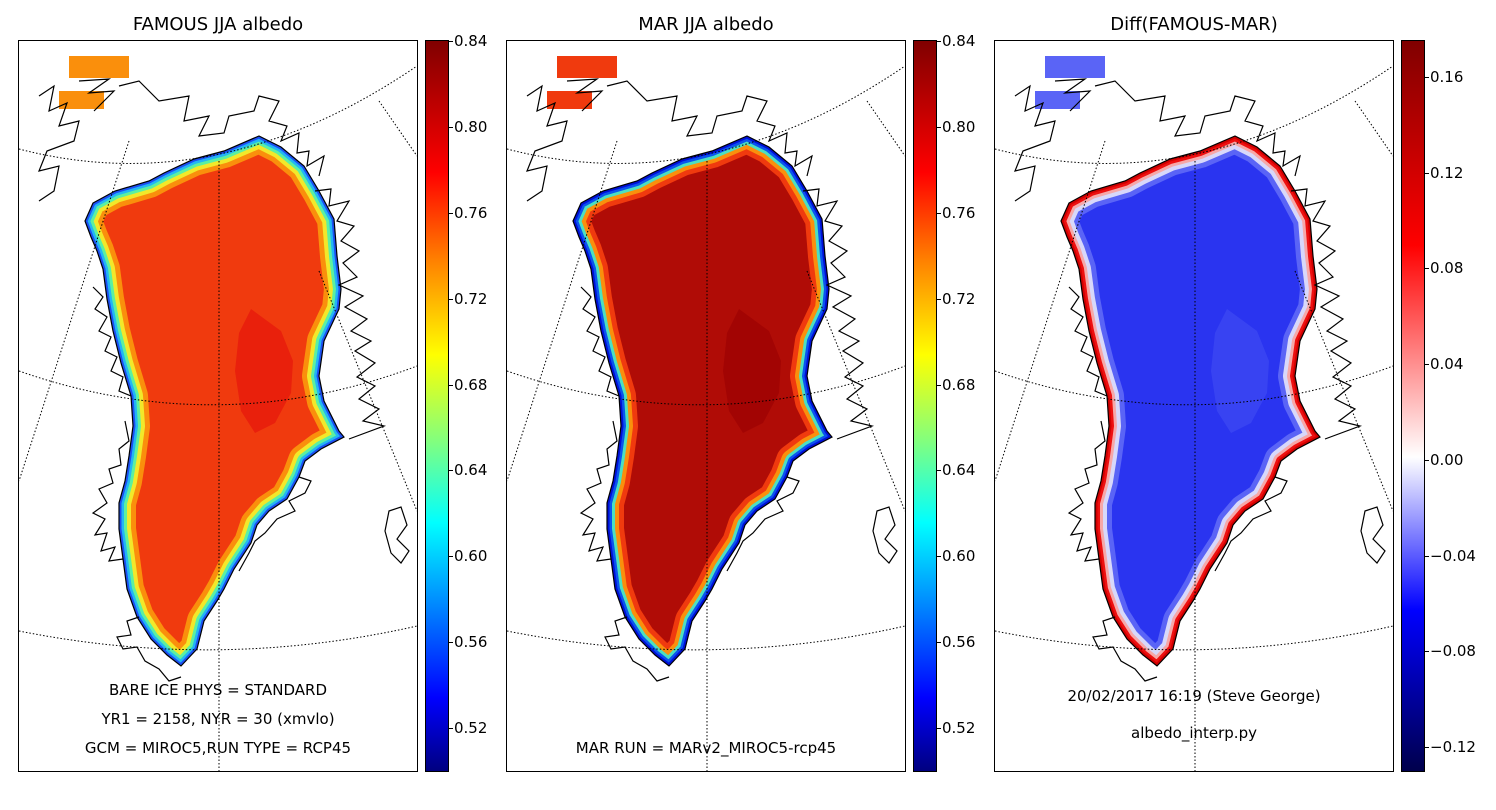 The width and height of the screenshot is (1496, 810). I want to click on annotation-line-1: MAR RUN = MARv2_MIROC5-rcp45, so click(706, 748).